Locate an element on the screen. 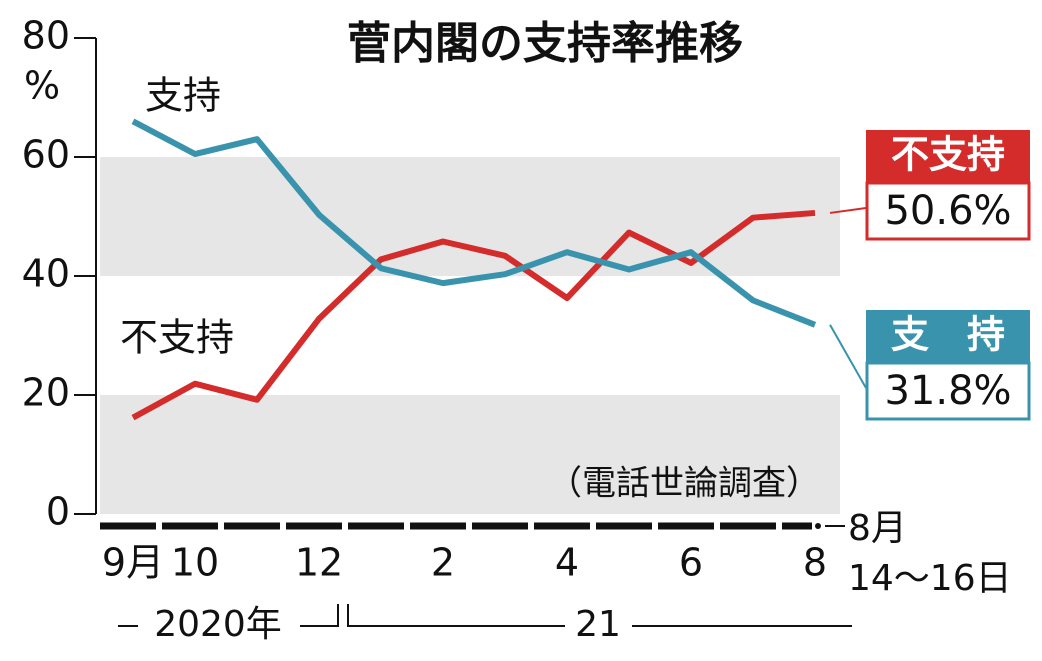 The height and width of the screenshot is (661, 1042). x-tick-label: 10 is located at coordinates (195, 563).